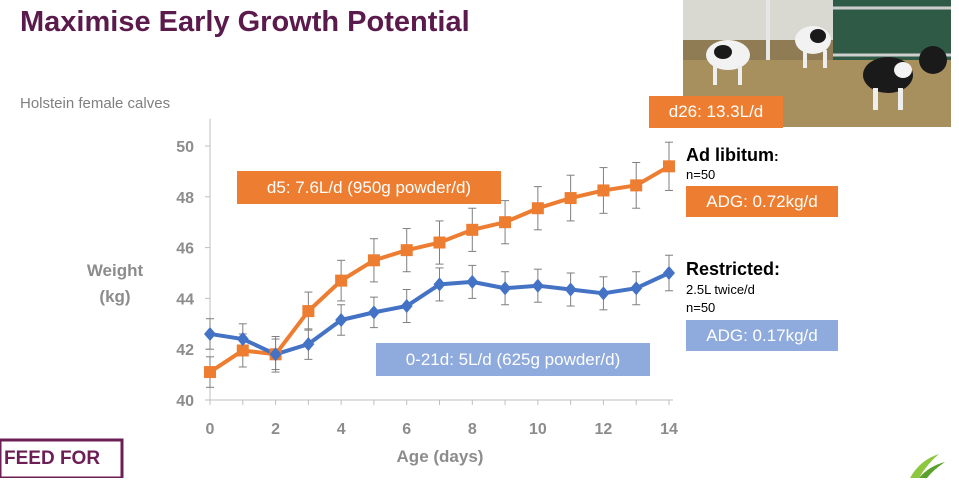  Describe the element at coordinates (115, 296) in the screenshot. I see `y-axis-label-line2: (kg)` at that location.